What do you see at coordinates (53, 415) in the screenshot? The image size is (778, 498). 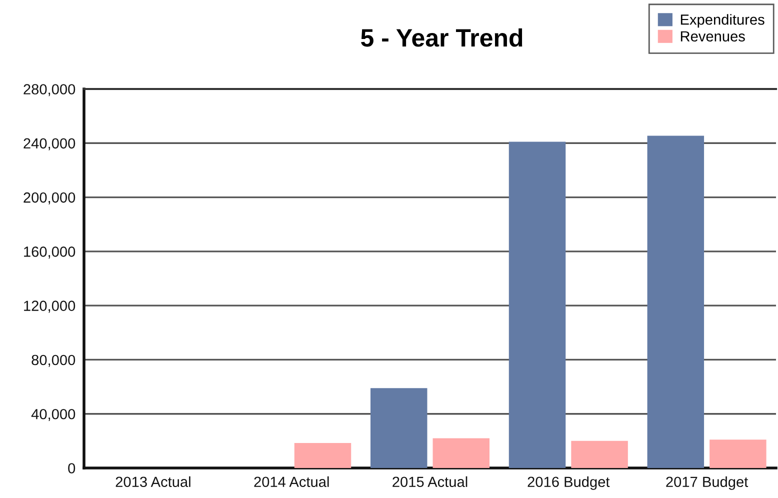 I see `y-tick-label: 40,000` at bounding box center [53, 415].